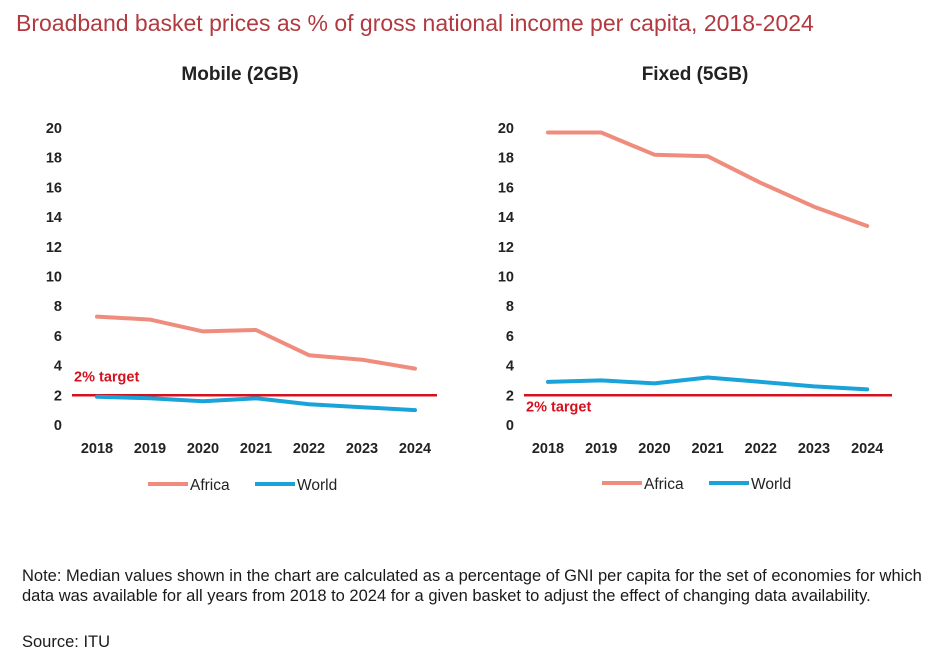 This screenshot has width=940, height=654. I want to click on chart-2-x-tick-label: 2019, so click(601, 449).